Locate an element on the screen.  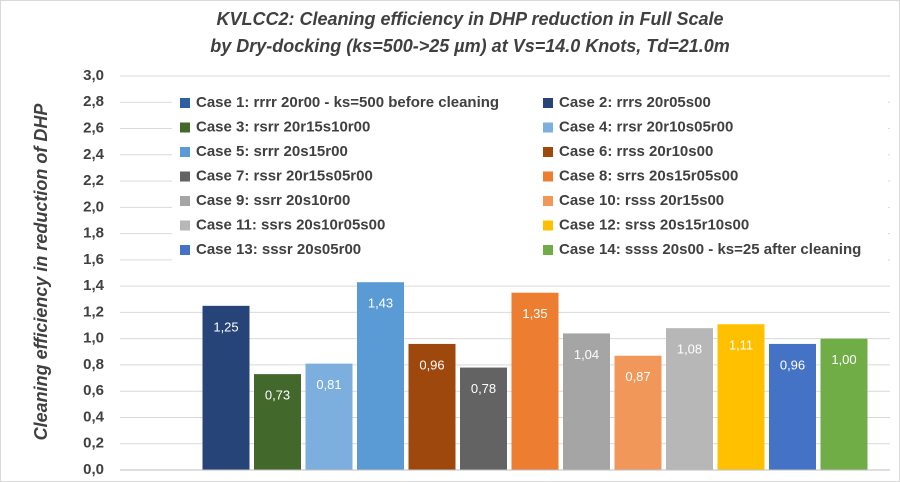
legend-label: Case 11: ssrs 20s10r05s00 is located at coordinates (290, 224).